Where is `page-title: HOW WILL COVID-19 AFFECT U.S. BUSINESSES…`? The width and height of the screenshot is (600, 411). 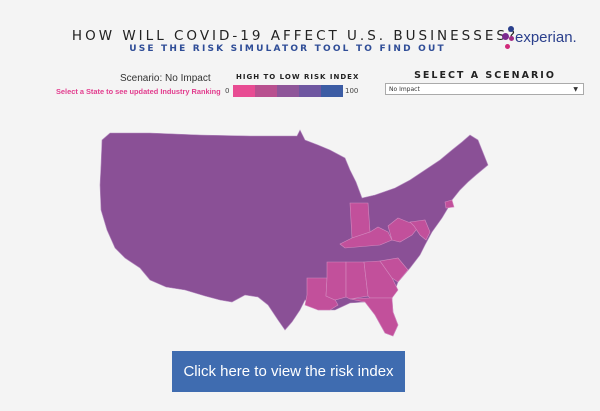
page-title: HOW WILL COVID-19 AFFECT U.S. BUSINESSES… is located at coordinates (295, 36).